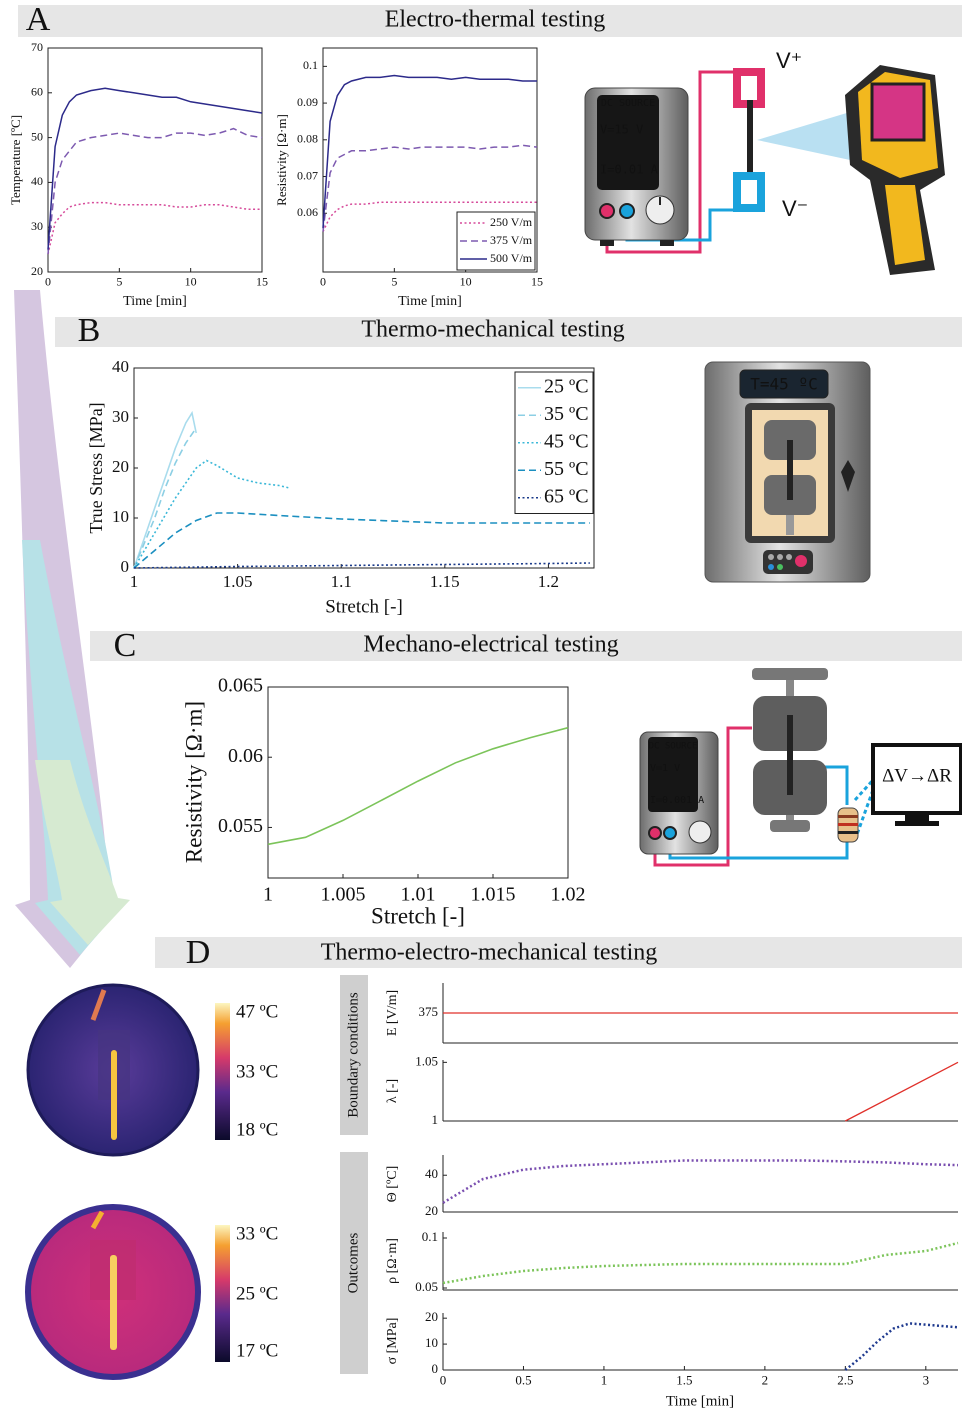  Describe the element at coordinates (429, 1011) in the screenshot. I see `y-tick-label: 375` at that location.